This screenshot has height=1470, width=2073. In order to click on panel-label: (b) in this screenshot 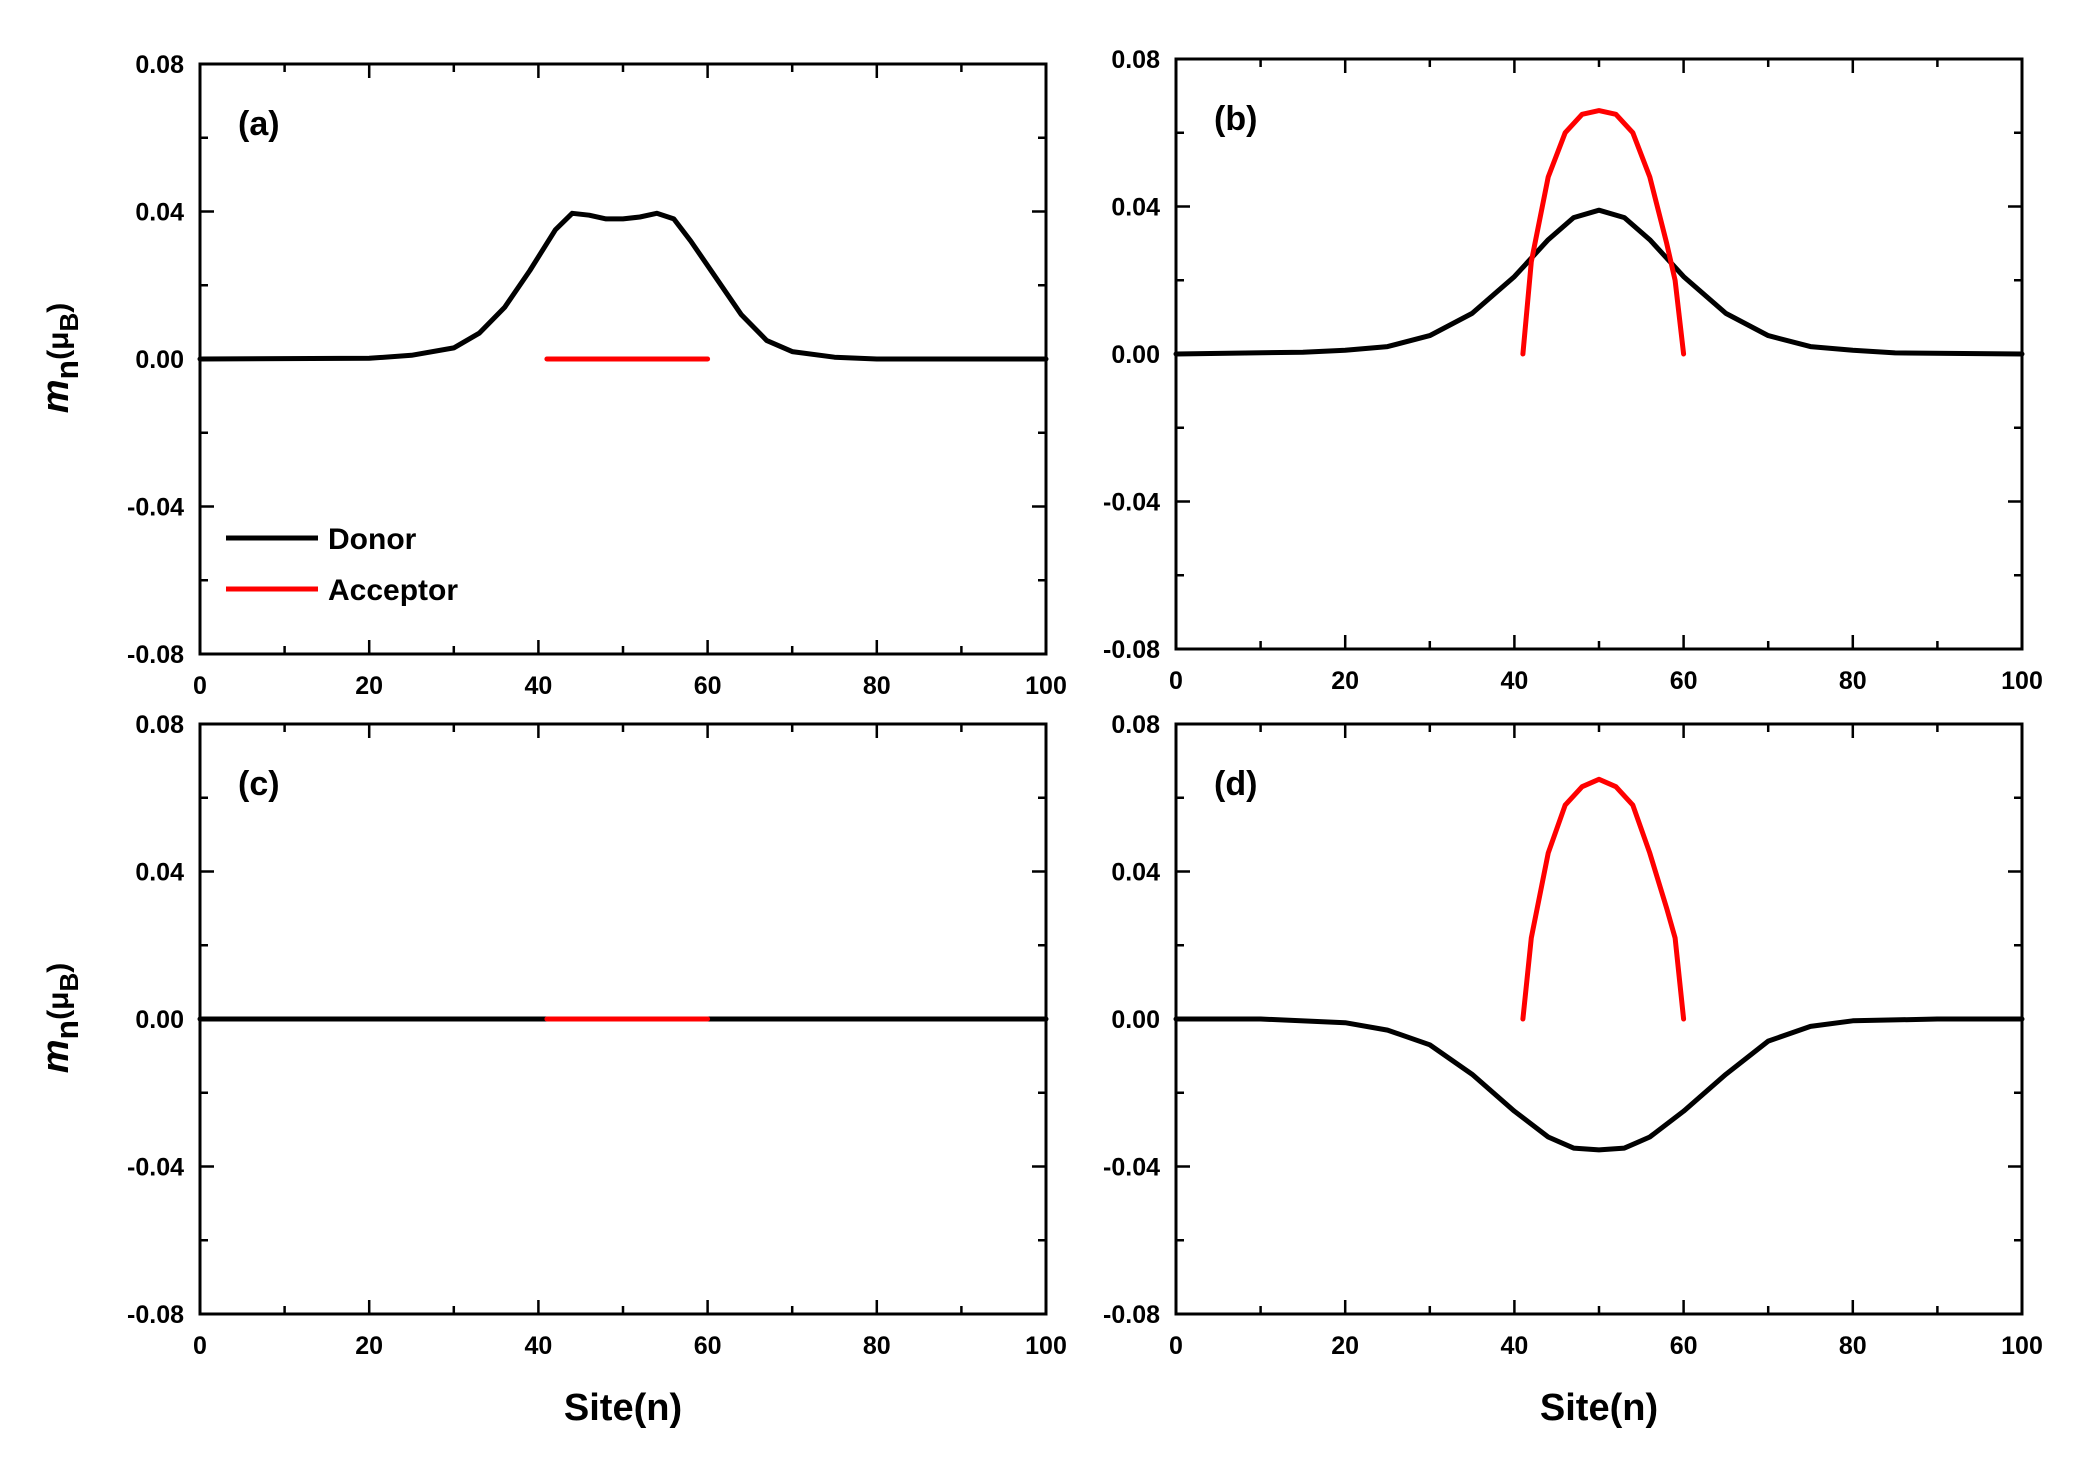, I will do `click(1235, 119)`.